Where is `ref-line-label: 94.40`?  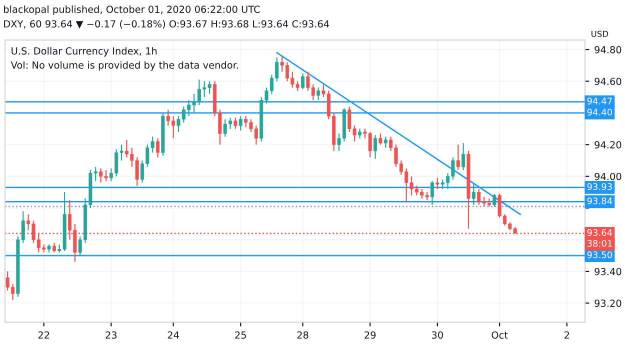 ref-line-label: 94.40 is located at coordinates (599, 112).